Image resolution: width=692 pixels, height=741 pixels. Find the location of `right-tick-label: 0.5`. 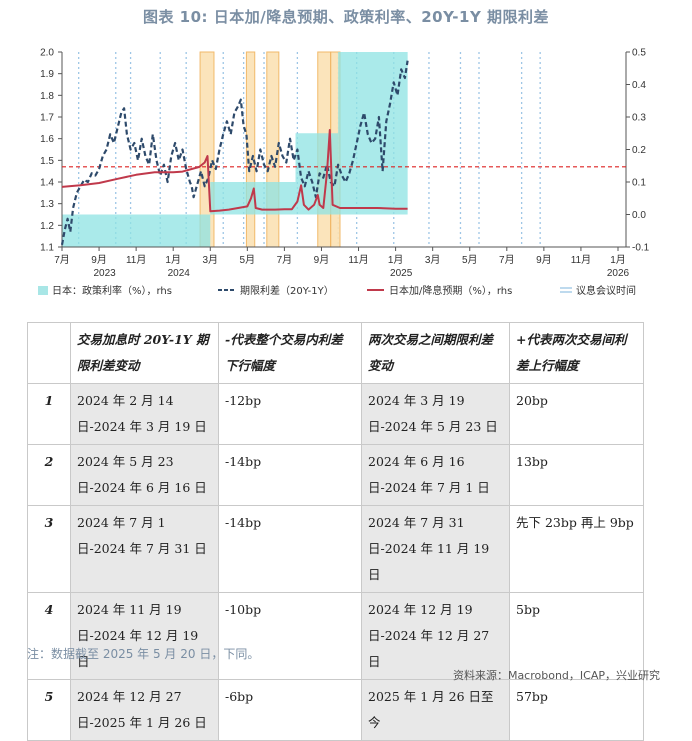

right-tick-label: 0.5 is located at coordinates (639, 53).